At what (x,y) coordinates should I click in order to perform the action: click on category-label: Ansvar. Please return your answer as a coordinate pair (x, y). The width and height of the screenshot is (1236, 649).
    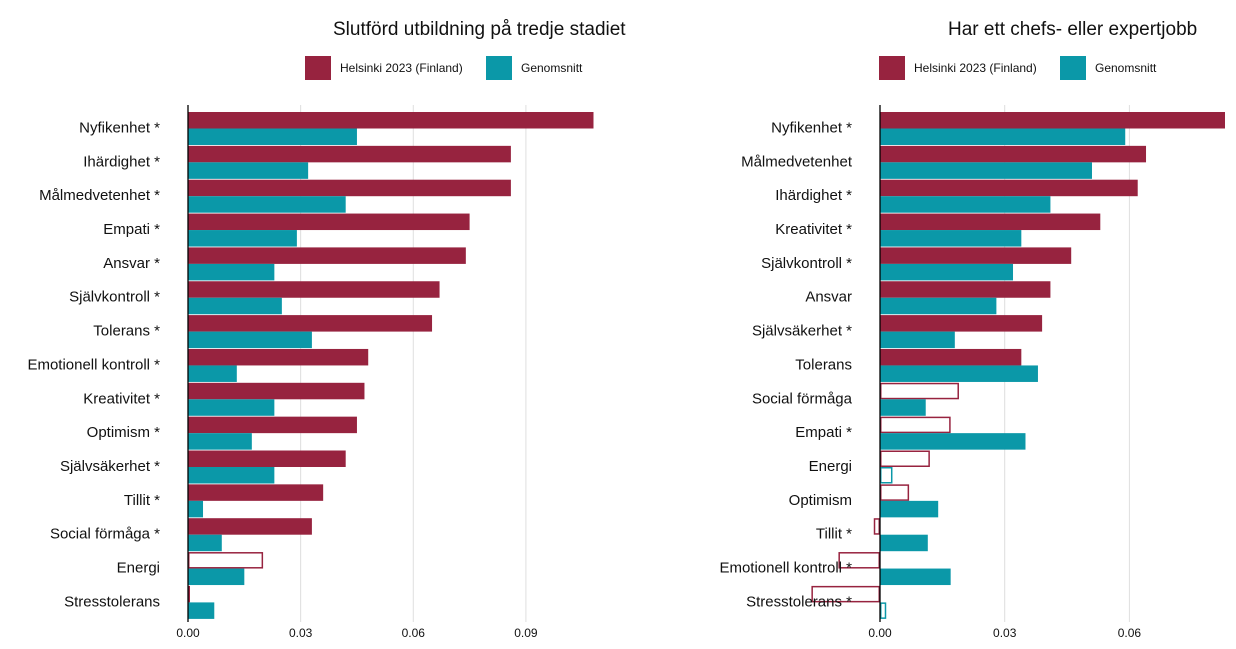
    Looking at the image, I should click on (828, 297).